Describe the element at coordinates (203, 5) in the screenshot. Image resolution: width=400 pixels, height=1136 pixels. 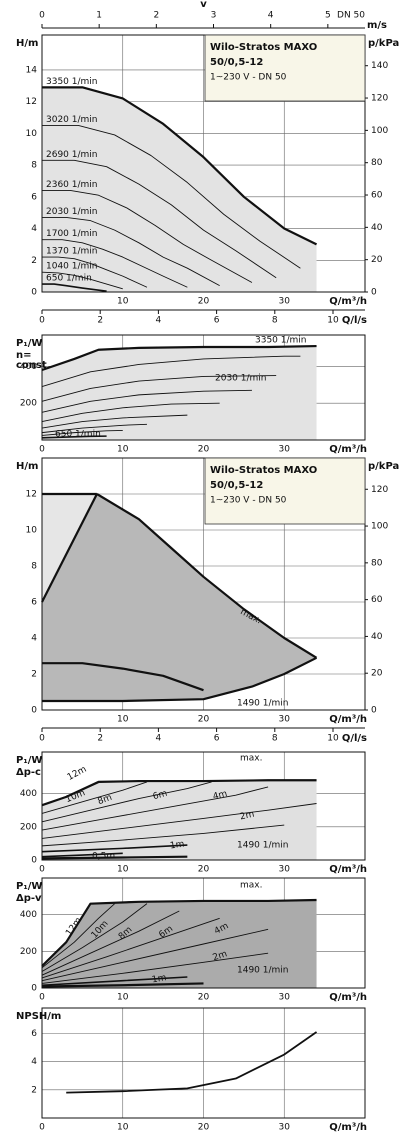
I see `top-axis-label: v` at that location.